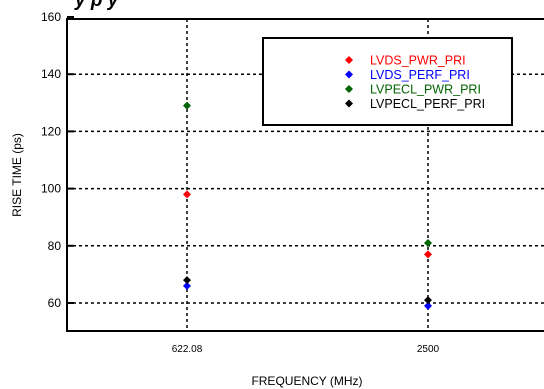  I want to click on legend-box, so click(387, 81).